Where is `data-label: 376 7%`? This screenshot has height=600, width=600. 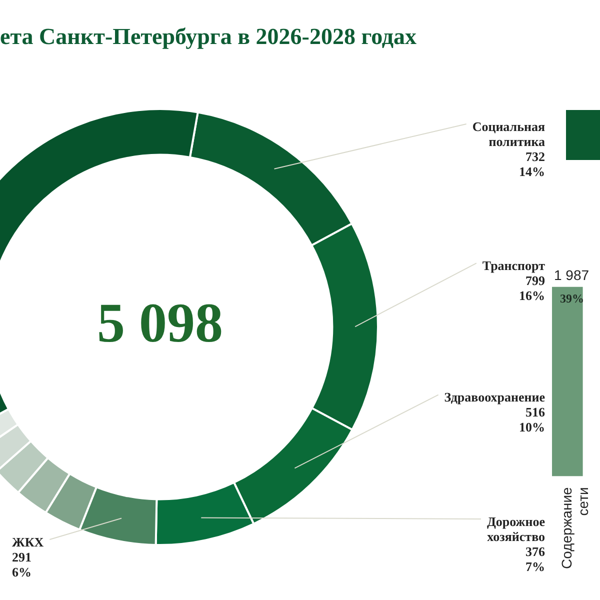
data-label: 376 7% is located at coordinates (536, 559).